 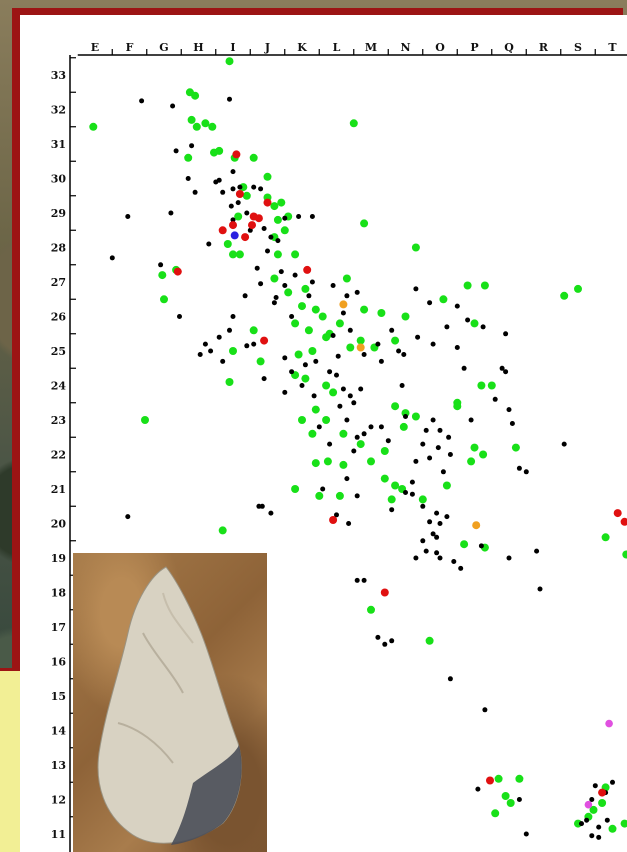 What do you see at coordinates (58, 351) in the screenshot?
I see `y-tick-label: 25` at bounding box center [58, 351].